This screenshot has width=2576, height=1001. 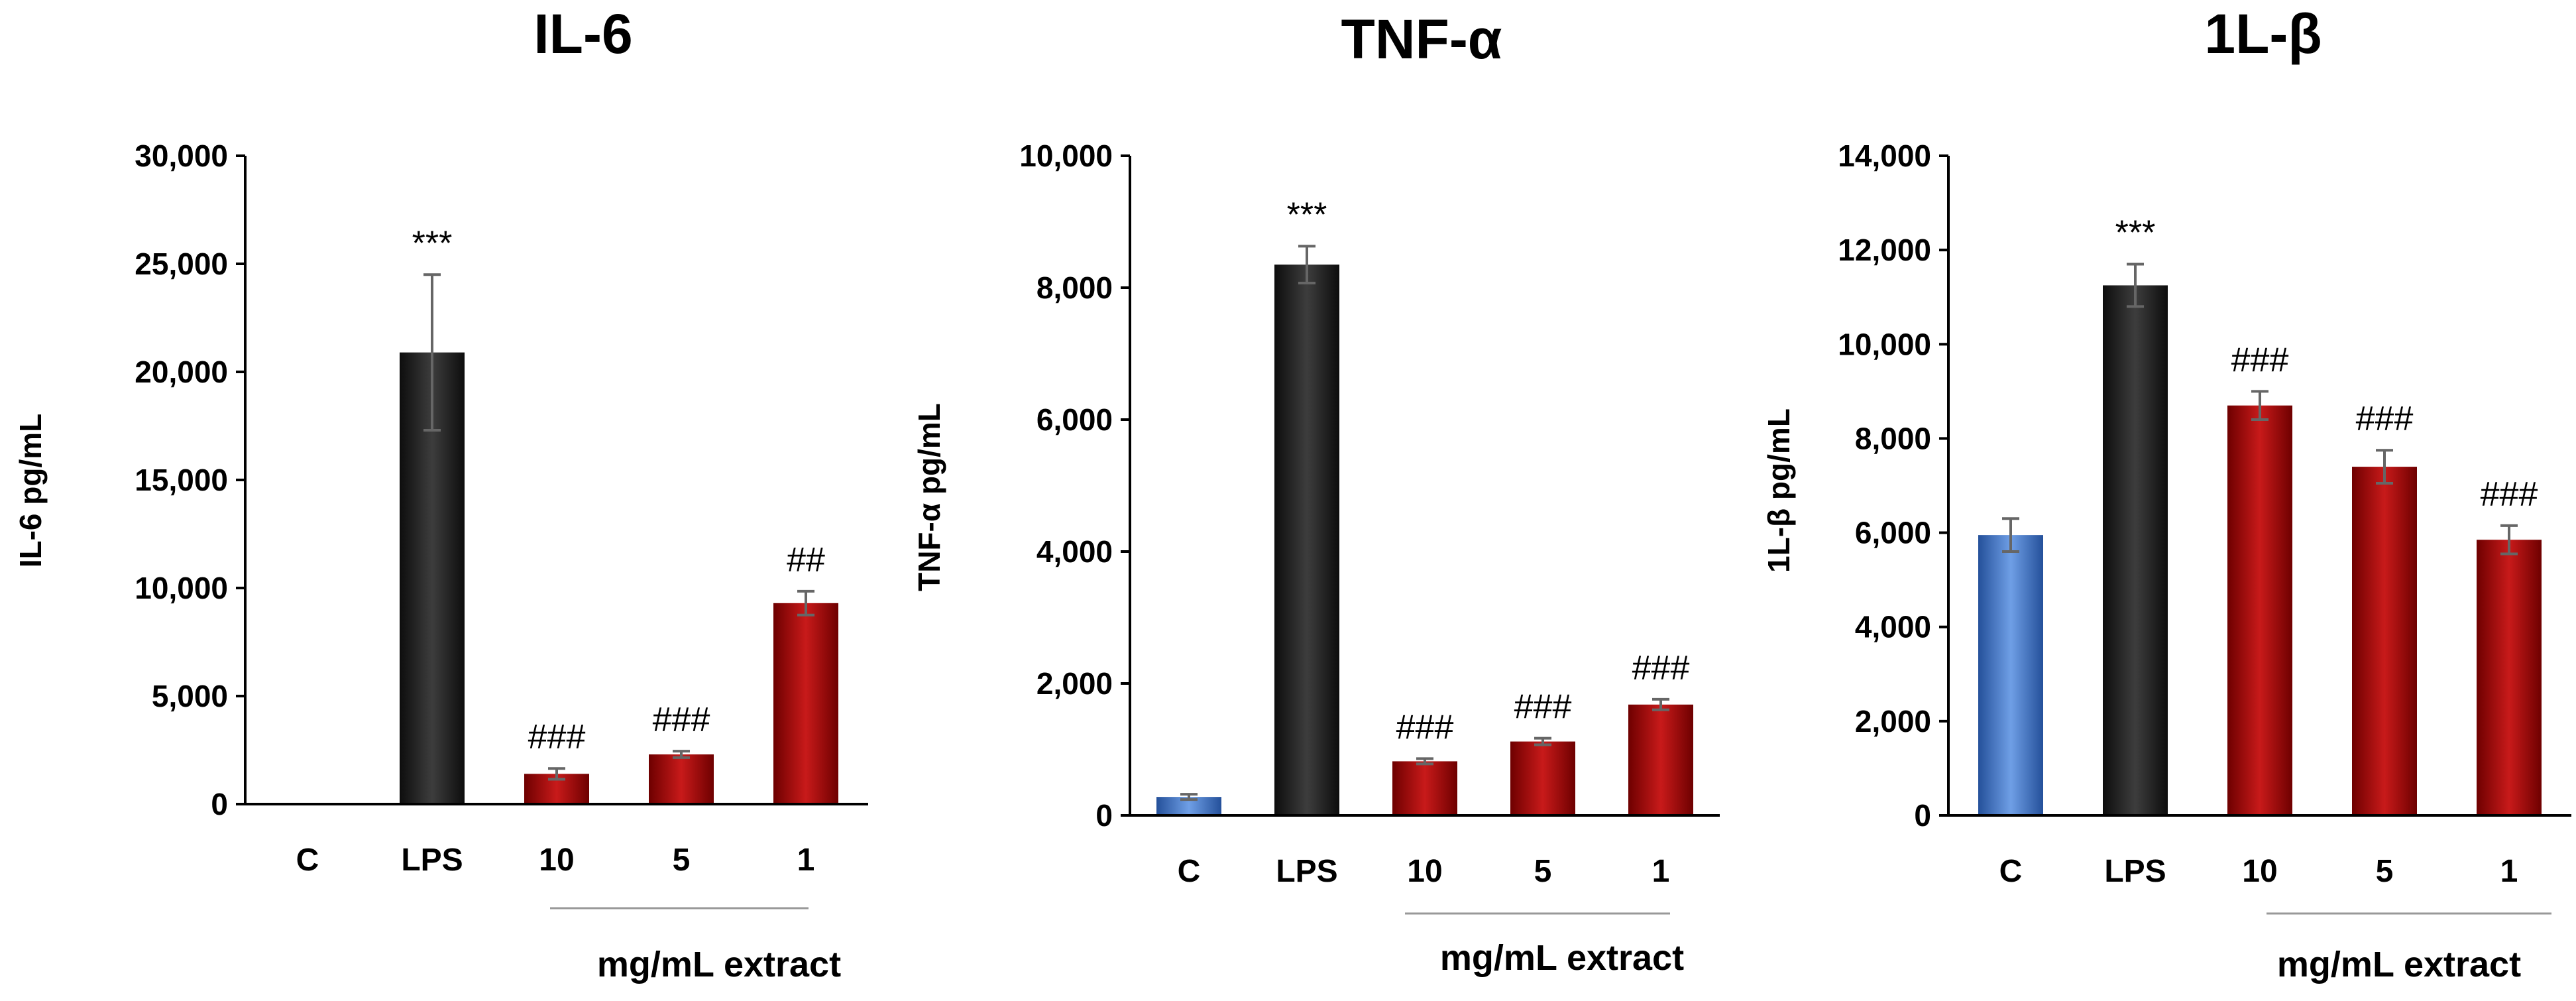 What do you see at coordinates (1884, 156) in the screenshot?
I see `y-tick-label: 14,000` at bounding box center [1884, 156].